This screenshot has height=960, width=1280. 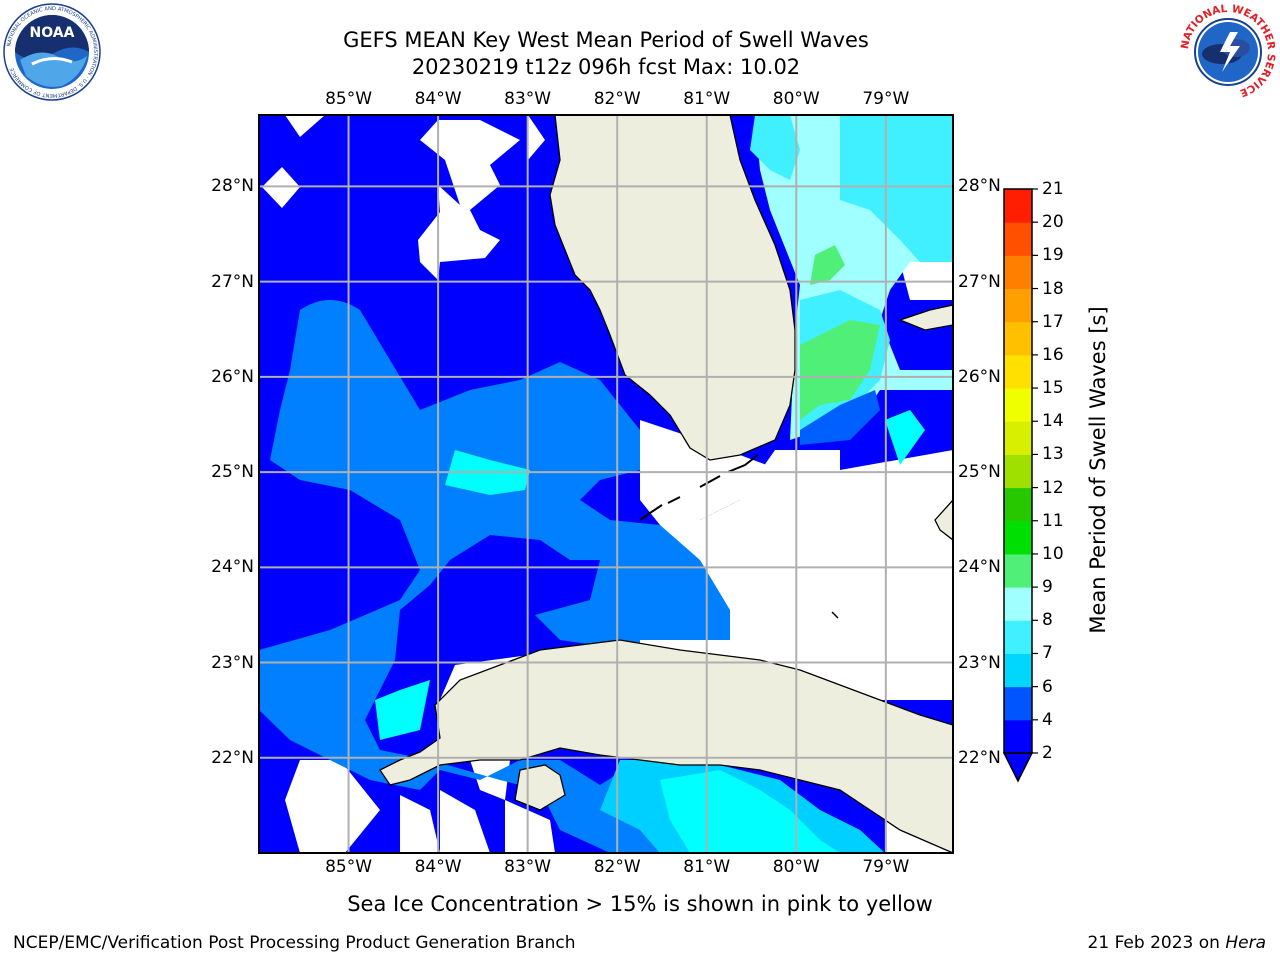 I want to click on colorbar-tick-label: 8, so click(x=1047, y=620).